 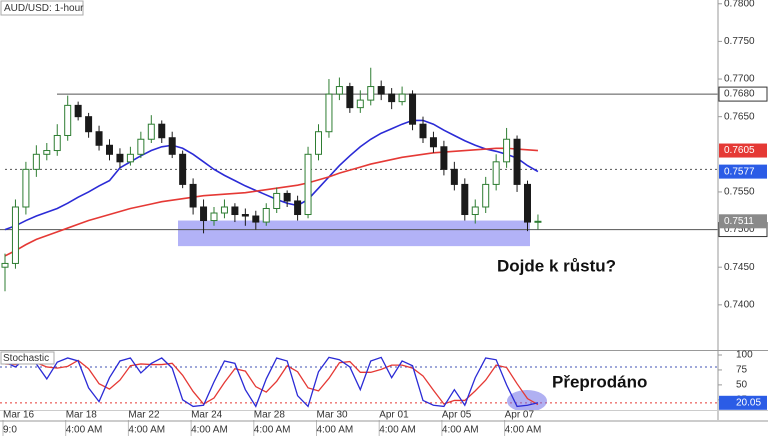 I want to click on x-tick-label: Apr 01, so click(x=394, y=415).